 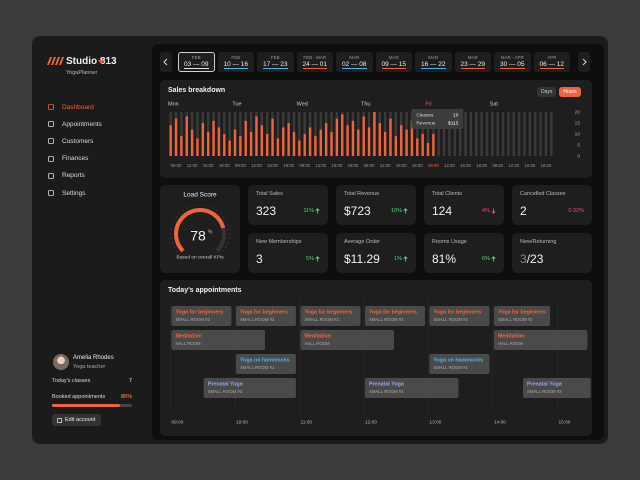 I want to click on week-tab: APR 06 — 12, so click(x=551, y=62).